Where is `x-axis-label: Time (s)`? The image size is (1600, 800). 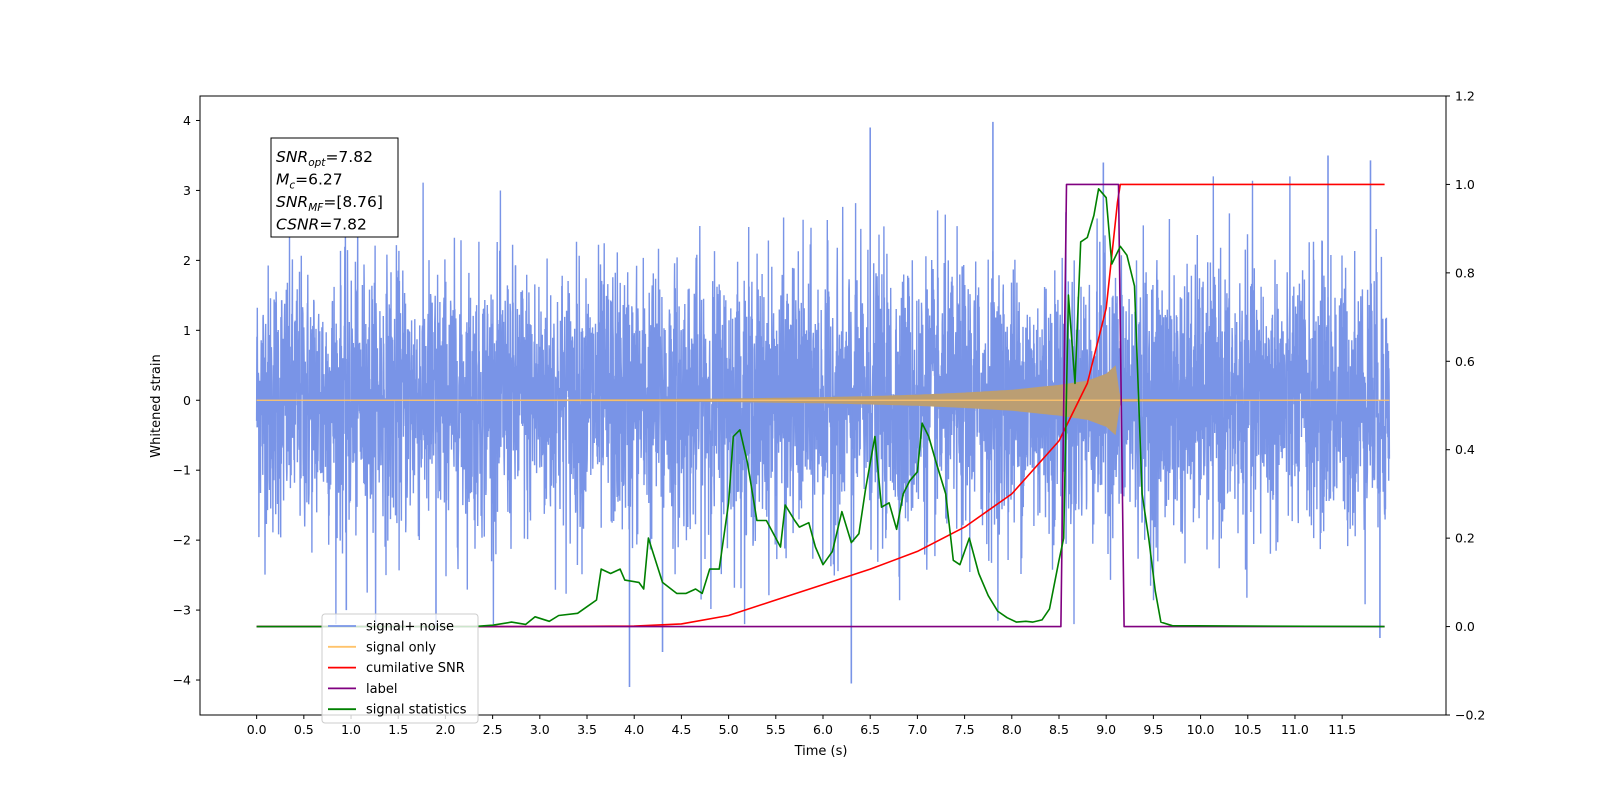 x-axis-label: Time (s) is located at coordinates (821, 751).